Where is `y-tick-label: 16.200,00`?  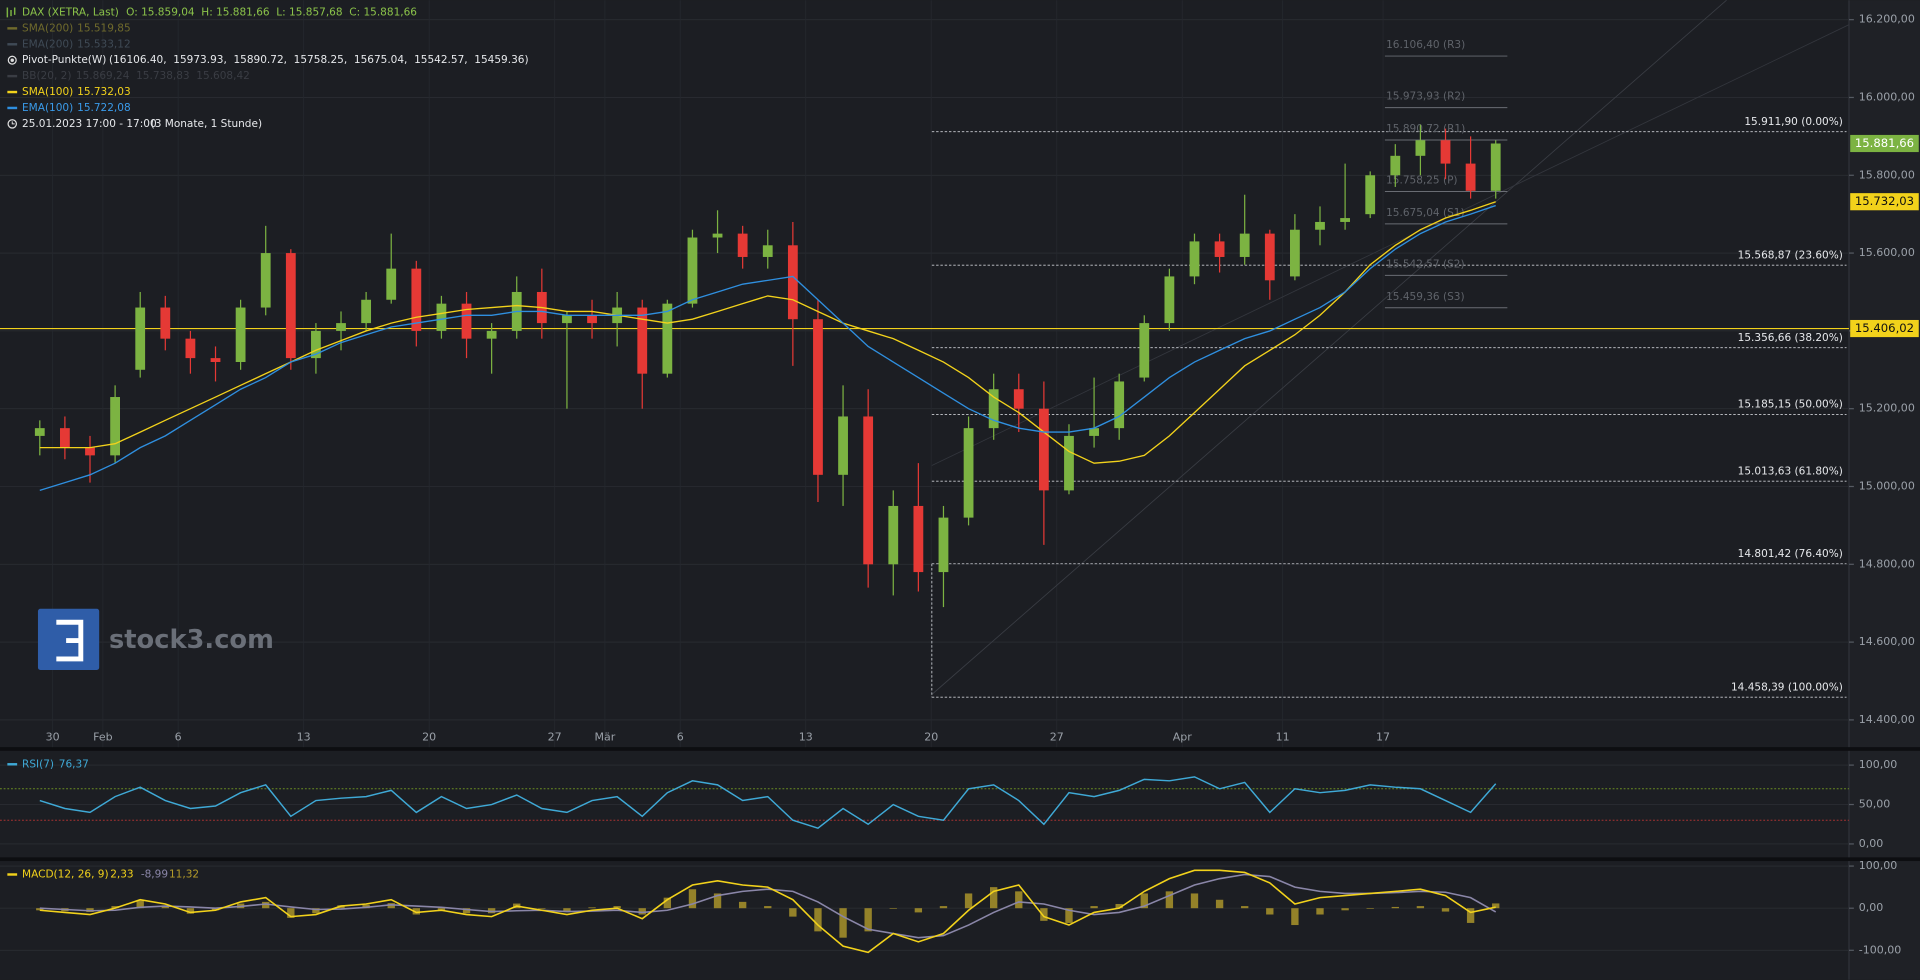
y-tick-label: 16.200,00 is located at coordinates (1887, 19).